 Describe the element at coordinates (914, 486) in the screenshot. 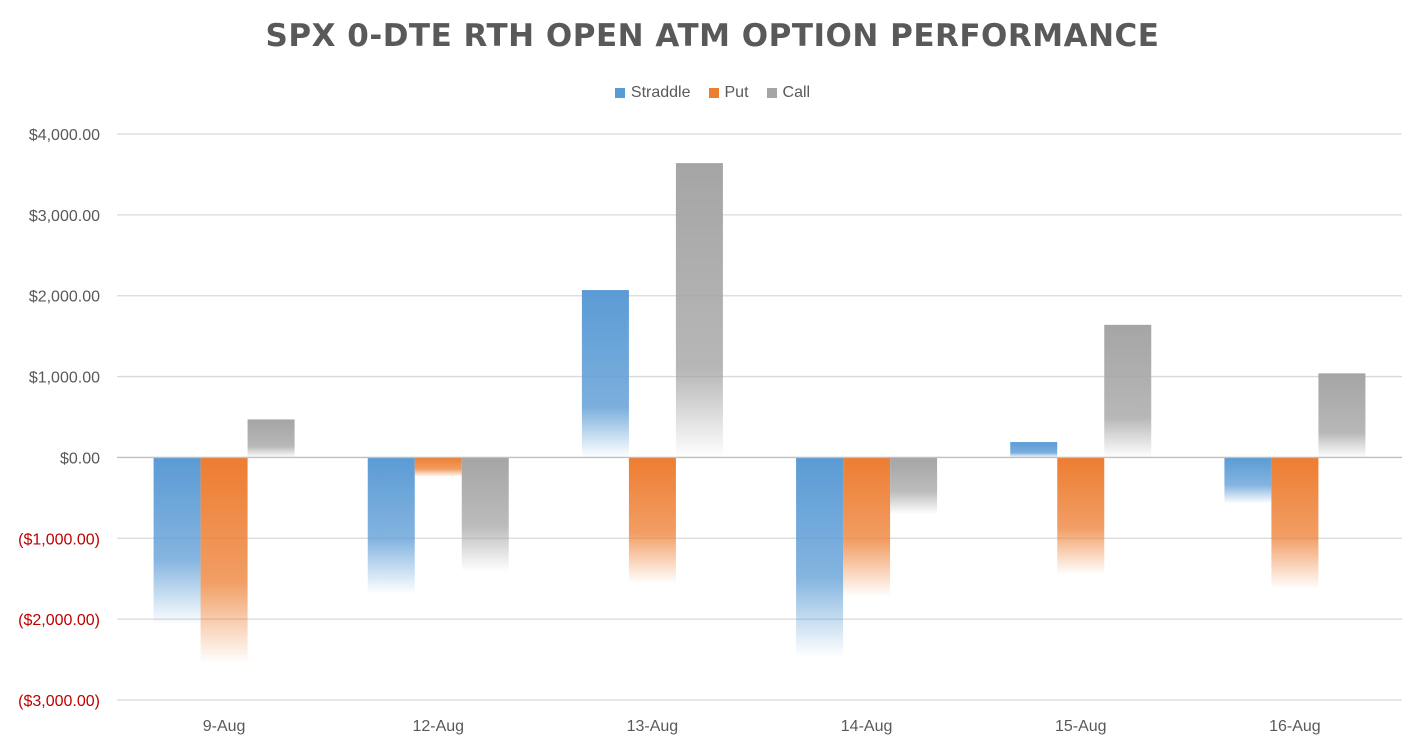

I see `bar-call-14-aug` at that location.